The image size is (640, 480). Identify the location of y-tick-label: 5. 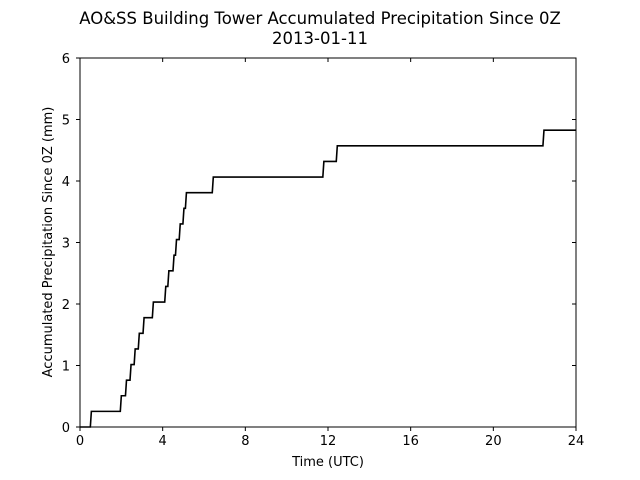
(66, 121).